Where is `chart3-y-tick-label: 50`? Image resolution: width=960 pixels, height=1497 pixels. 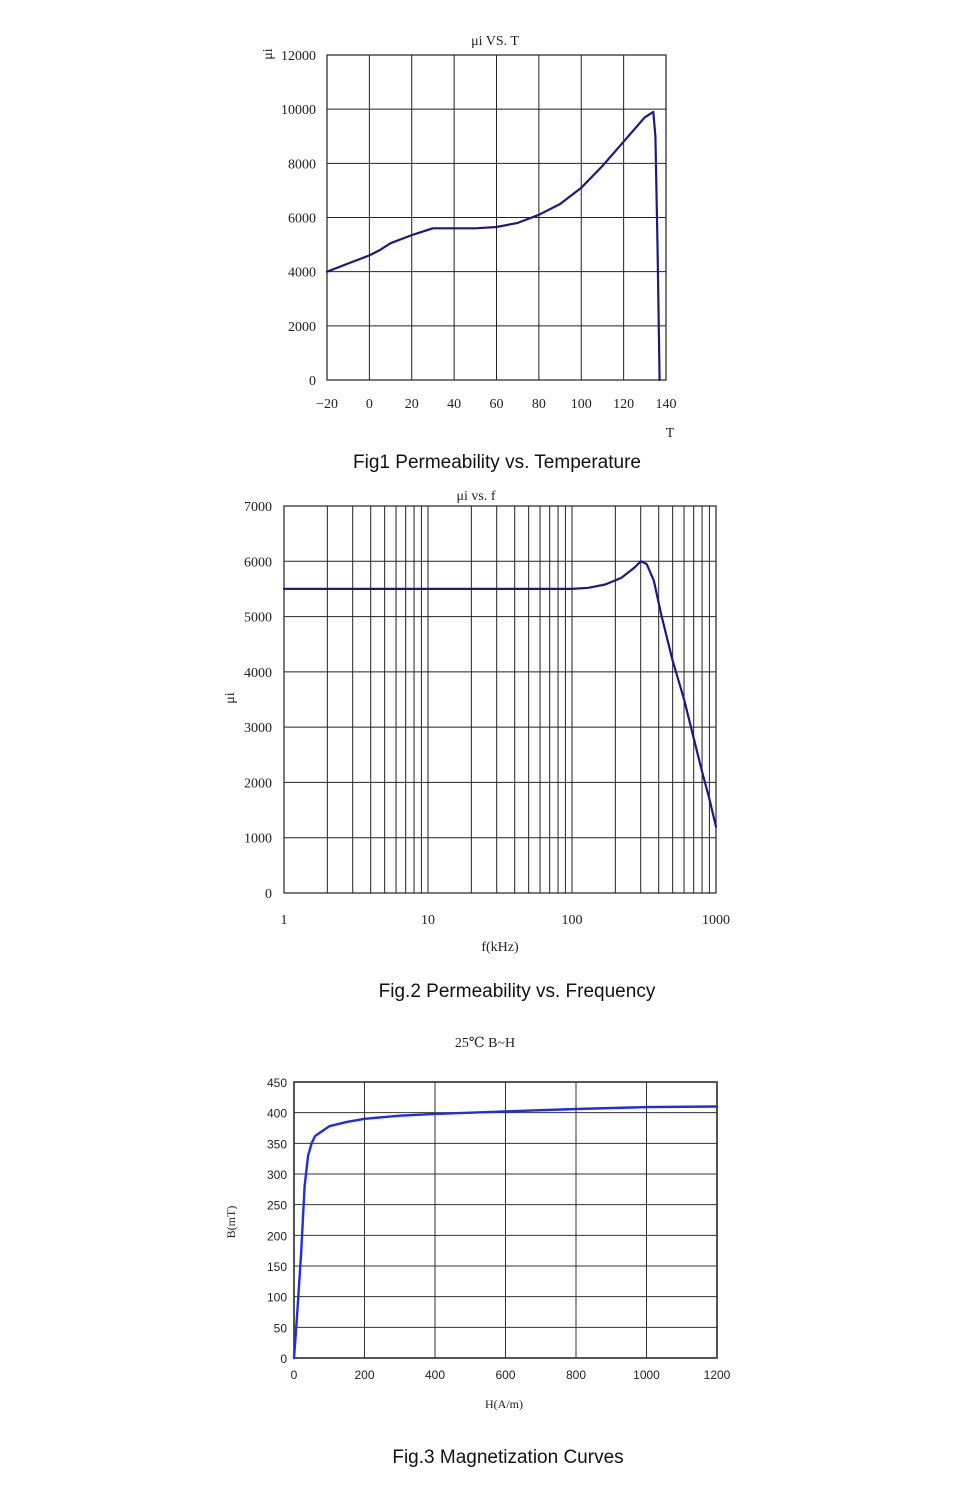 chart3-y-tick-label: 50 is located at coordinates (281, 1328).